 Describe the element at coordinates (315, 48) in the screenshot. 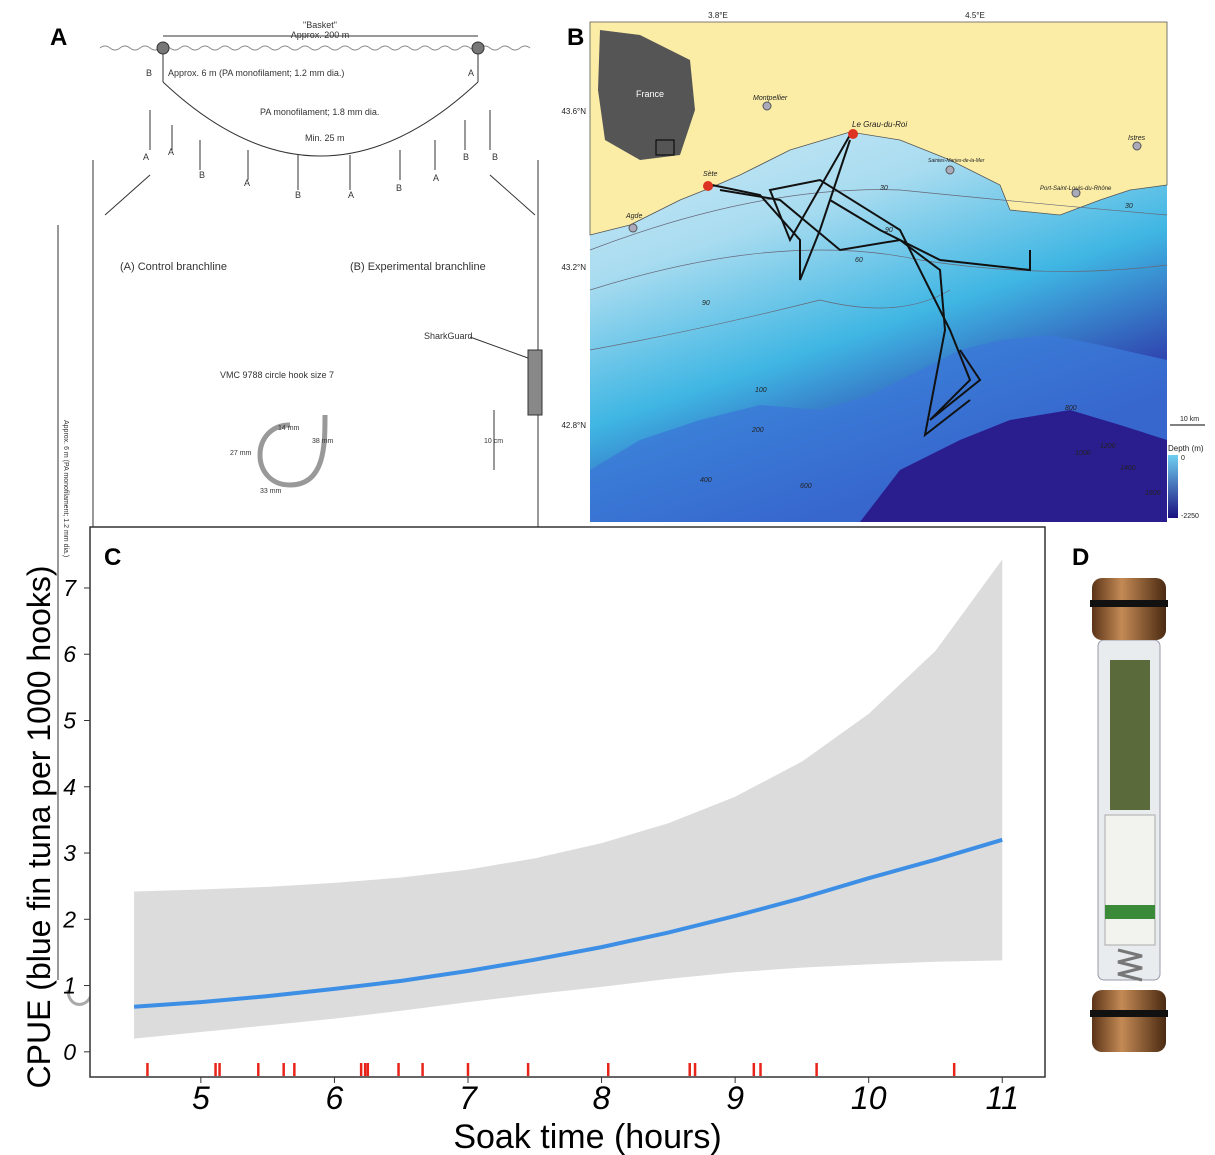

I see `sea-surface` at that location.